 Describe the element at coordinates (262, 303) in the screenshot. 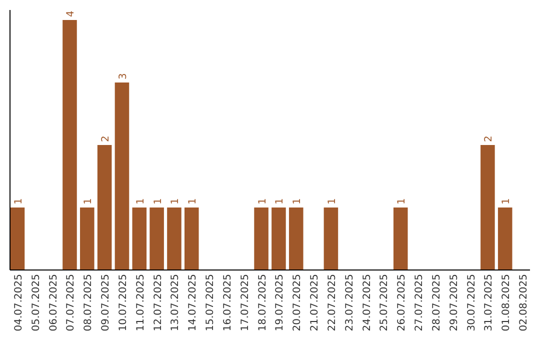

I see `x-tick-label: 18.07.2025` at that location.